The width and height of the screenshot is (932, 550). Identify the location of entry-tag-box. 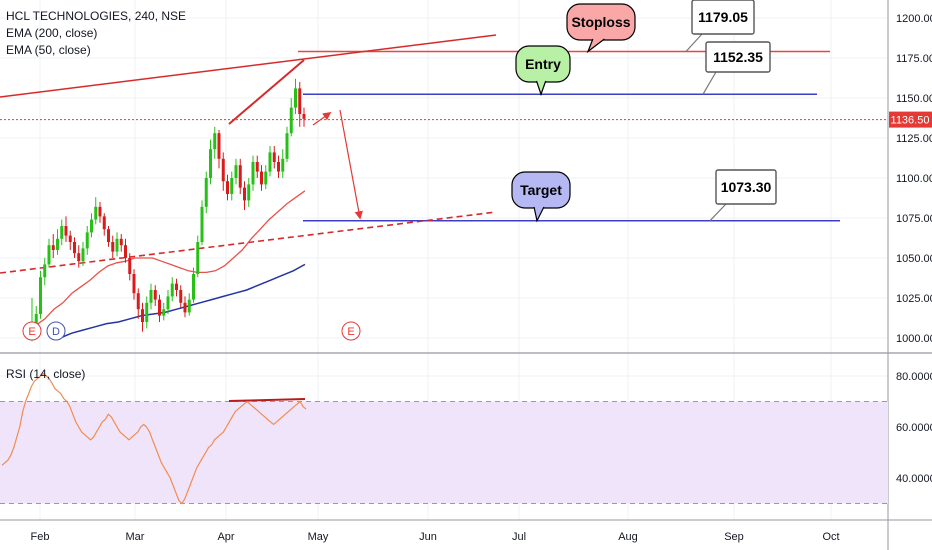
(738, 57).